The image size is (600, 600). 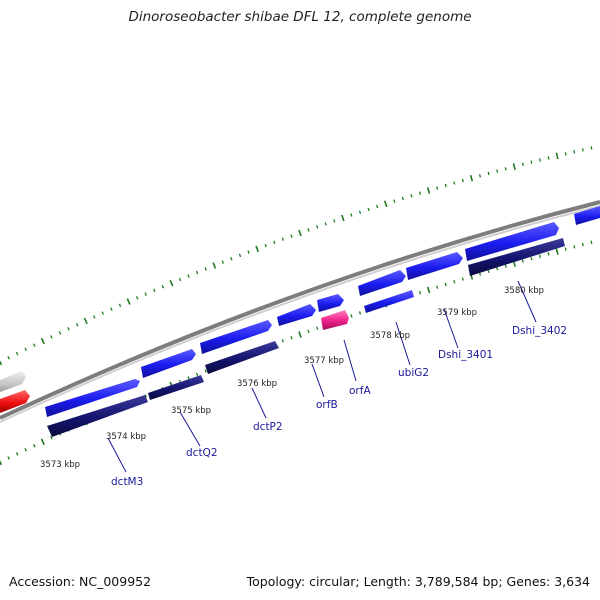 I want to click on gene-ubiG2-reverse, so click(x=389, y=301).